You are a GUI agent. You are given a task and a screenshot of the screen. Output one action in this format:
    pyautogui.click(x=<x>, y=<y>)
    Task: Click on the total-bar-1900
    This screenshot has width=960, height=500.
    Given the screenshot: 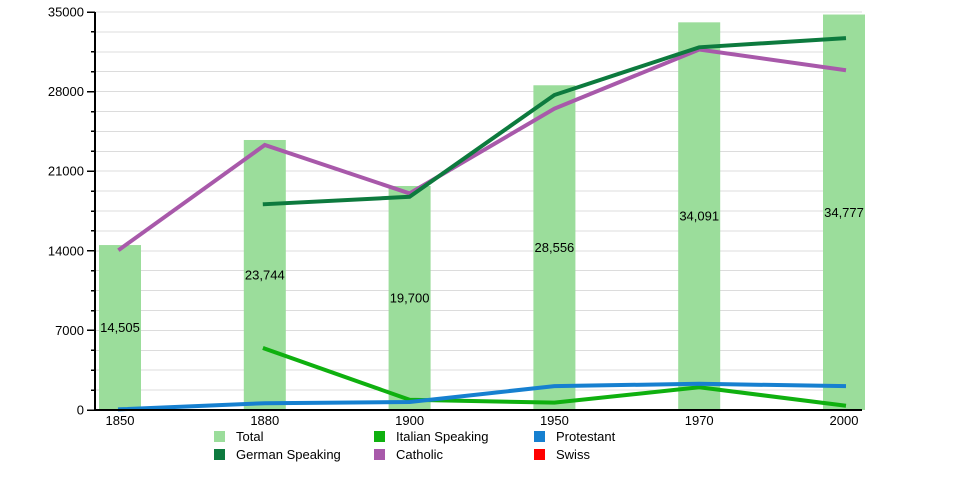 What is the action you would take?
    pyautogui.click(x=409, y=297)
    